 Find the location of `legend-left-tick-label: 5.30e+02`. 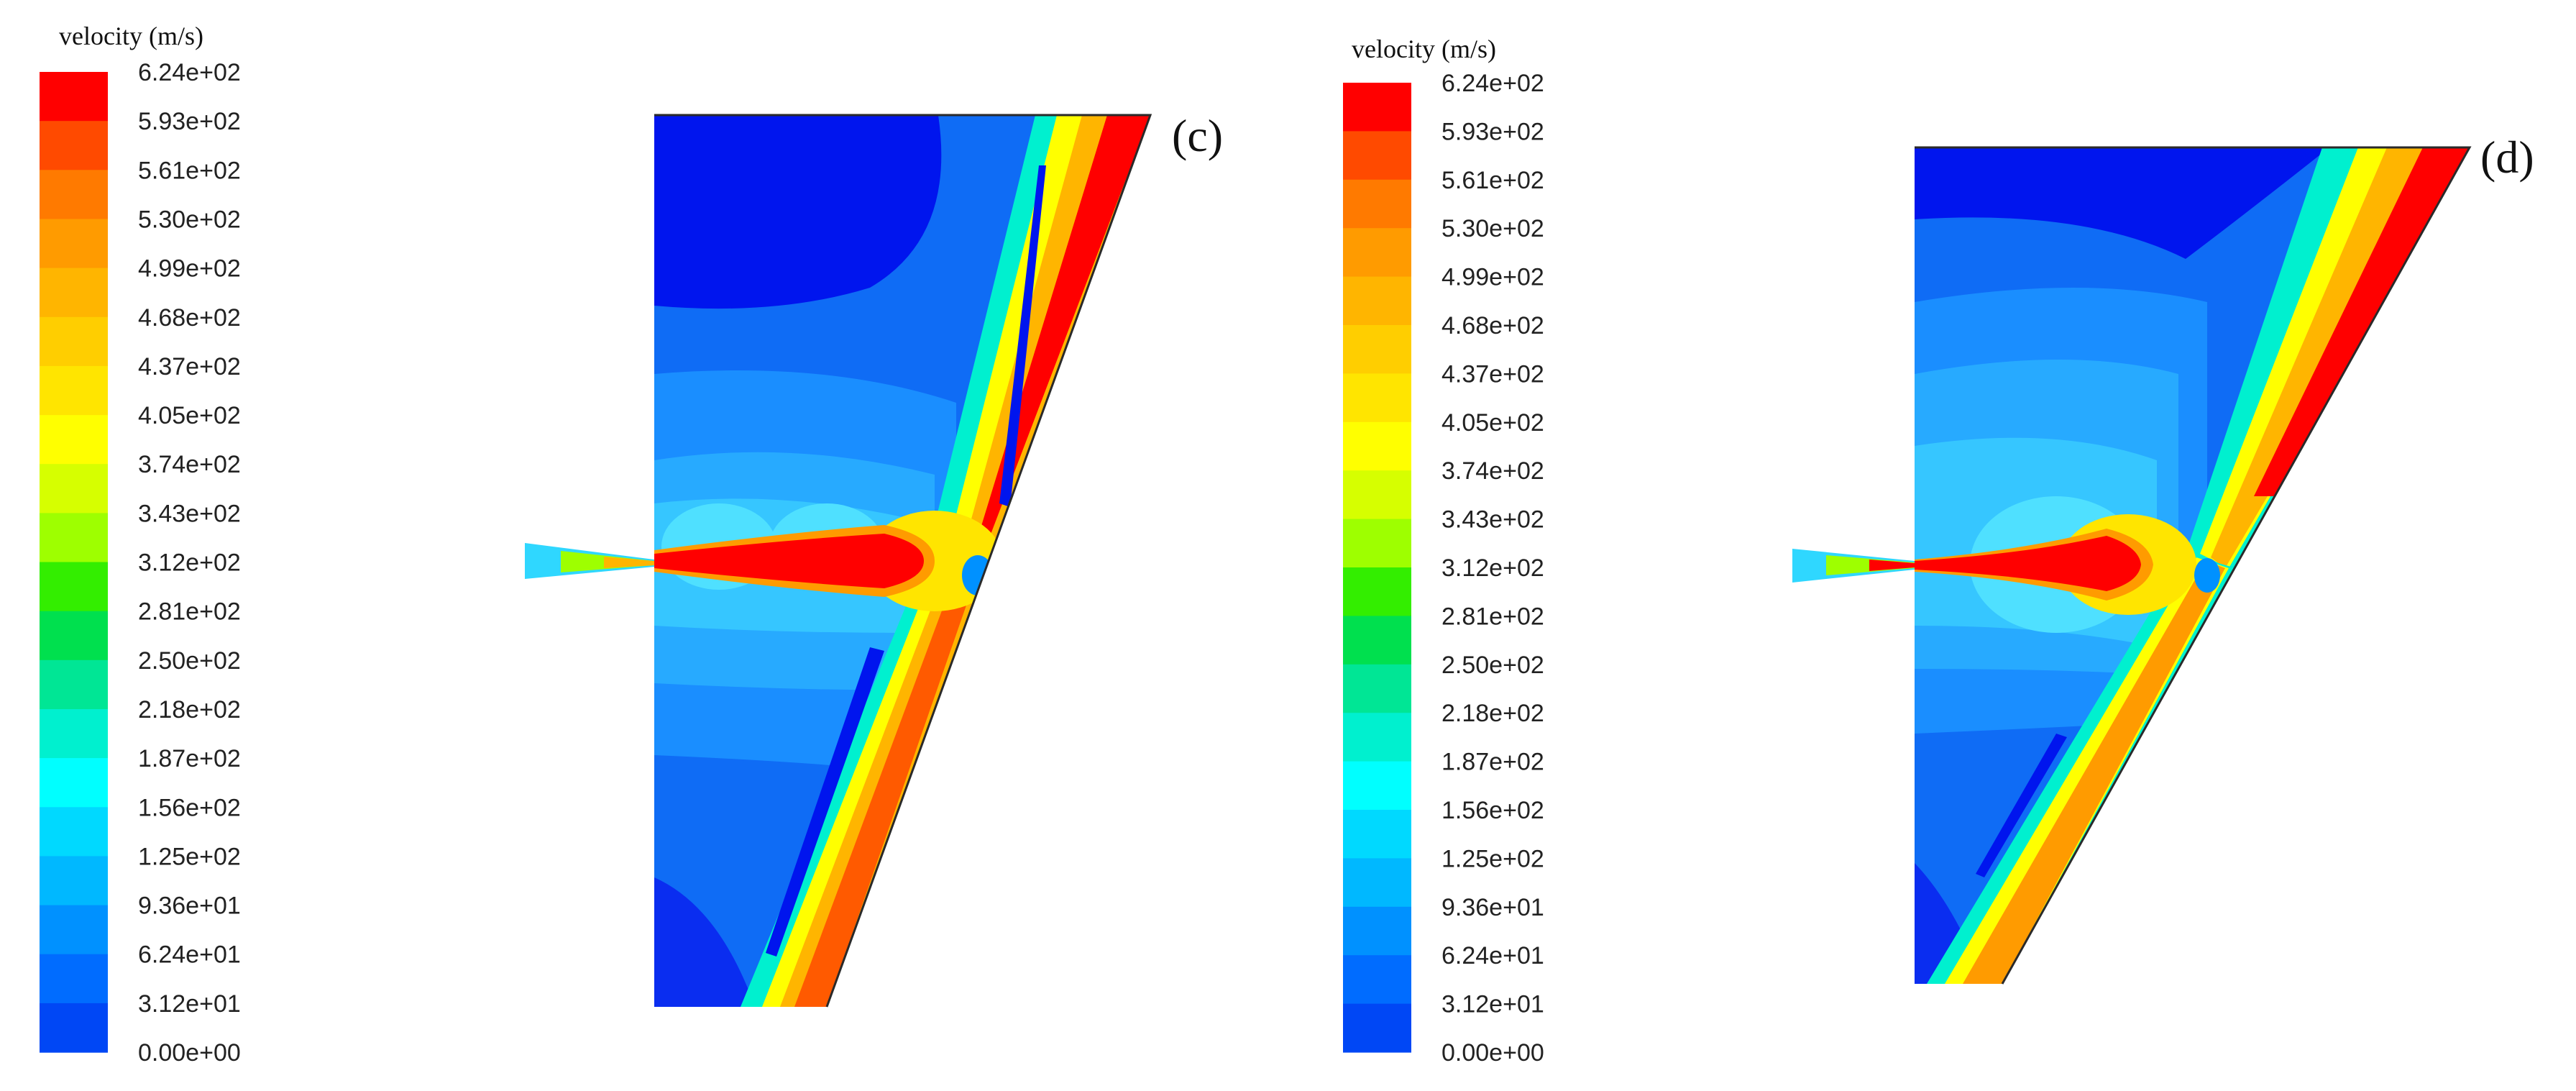

legend-left-tick-label: 5.30e+02 is located at coordinates (189, 220).